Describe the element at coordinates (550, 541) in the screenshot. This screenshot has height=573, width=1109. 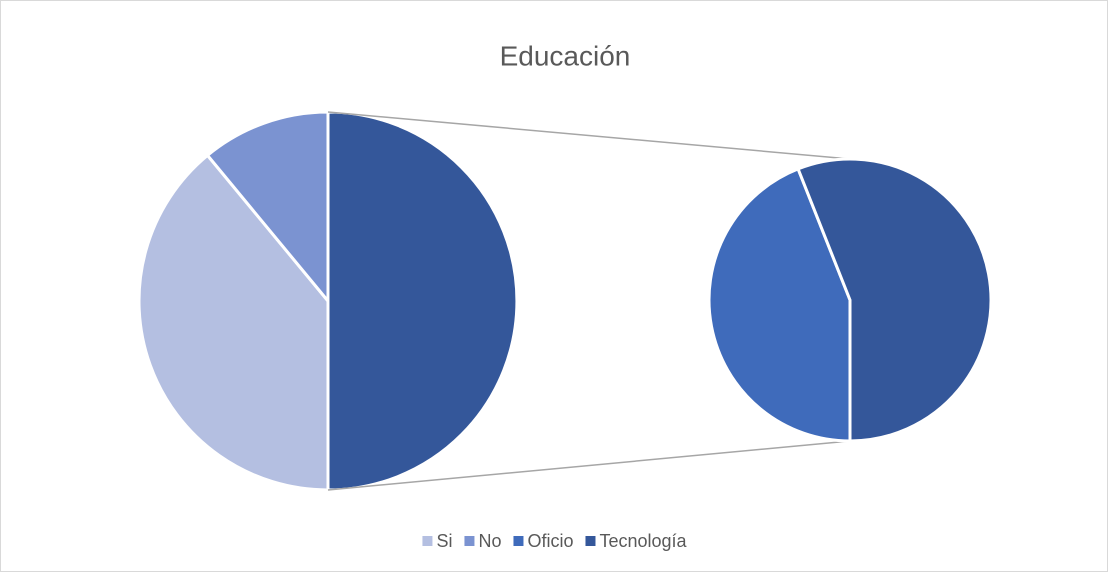
I see `legend-label: Oficio` at that location.